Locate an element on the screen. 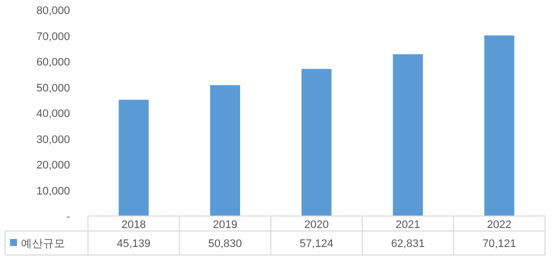 The height and width of the screenshot is (260, 553). x-tick-label: 2022 is located at coordinates (499, 225).